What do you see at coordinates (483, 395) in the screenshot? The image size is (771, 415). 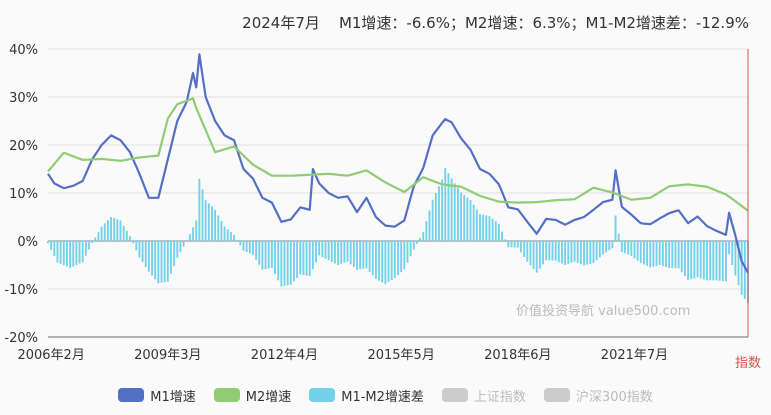 I see `legend-item-sh-index: 上证指数` at bounding box center [483, 395].